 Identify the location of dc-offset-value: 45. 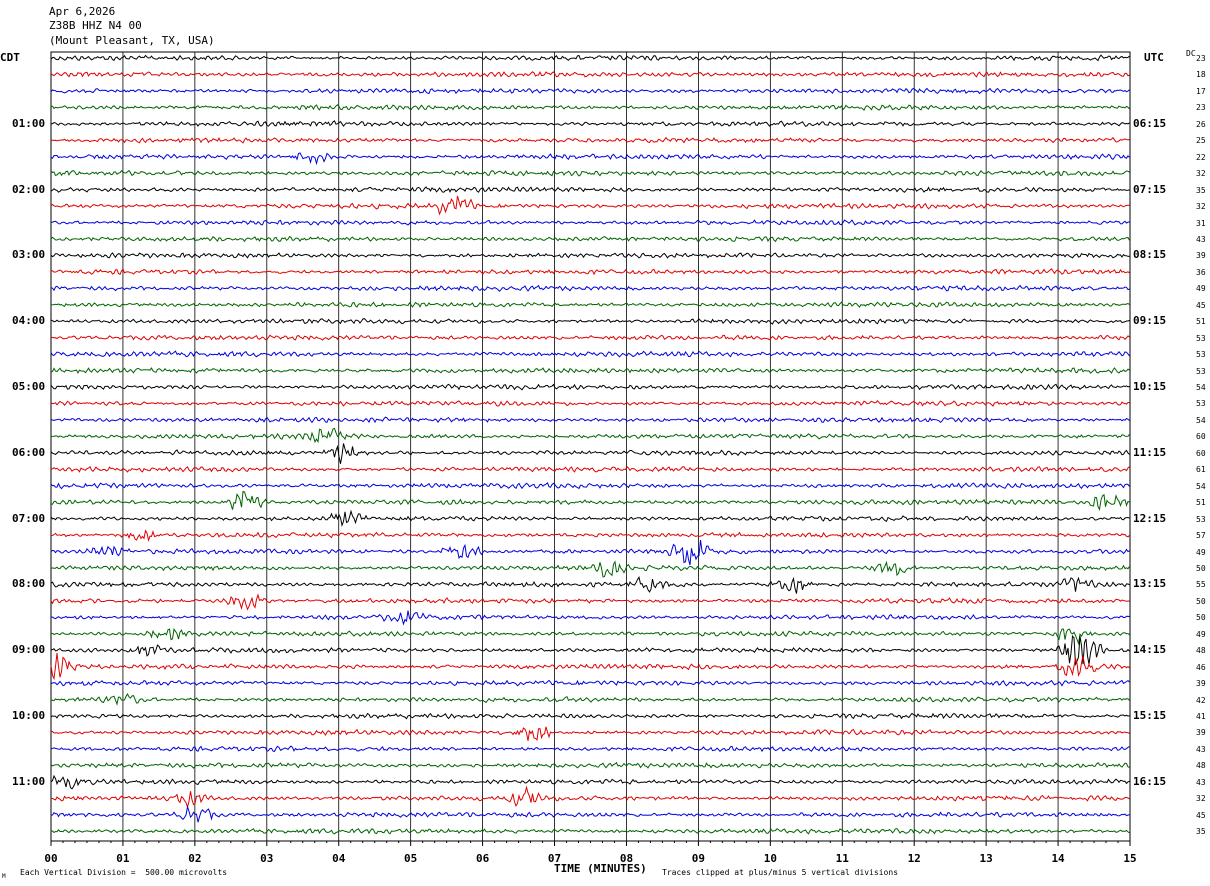
(1201, 305).